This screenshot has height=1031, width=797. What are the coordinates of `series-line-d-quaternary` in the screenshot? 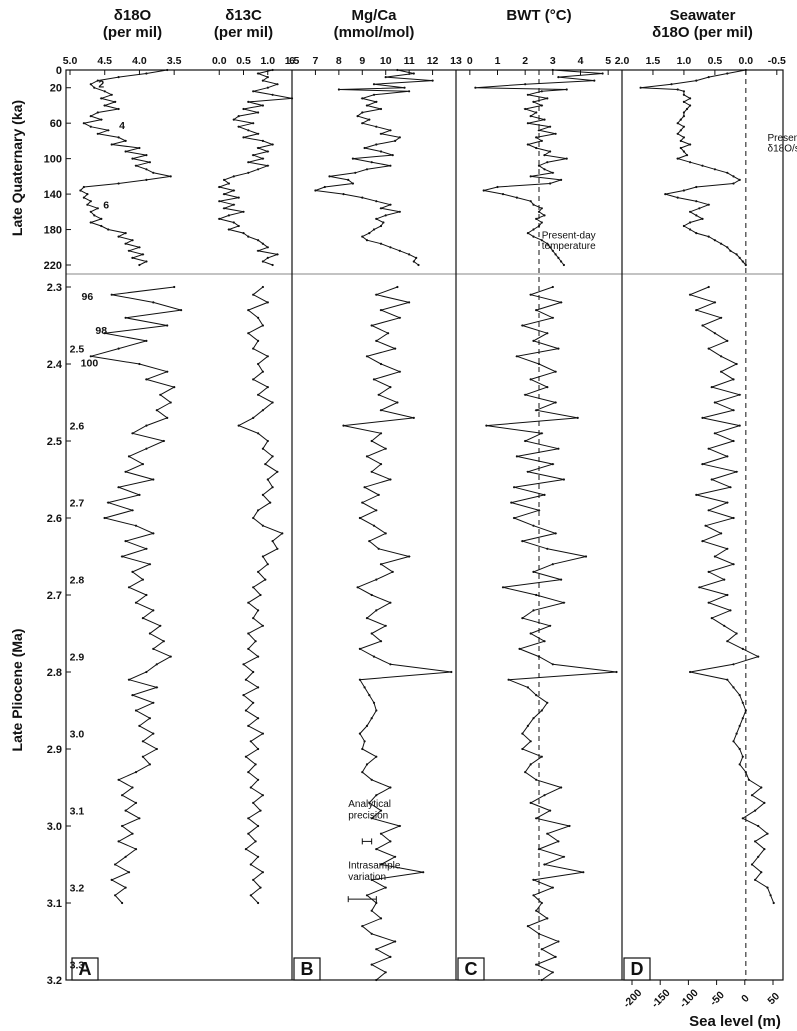 It's located at (693, 167).